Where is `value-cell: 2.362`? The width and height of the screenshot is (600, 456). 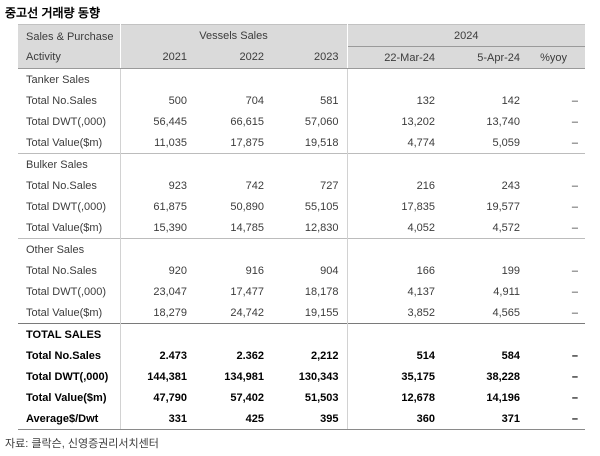 value-cell: 2.362 is located at coordinates (250, 355).